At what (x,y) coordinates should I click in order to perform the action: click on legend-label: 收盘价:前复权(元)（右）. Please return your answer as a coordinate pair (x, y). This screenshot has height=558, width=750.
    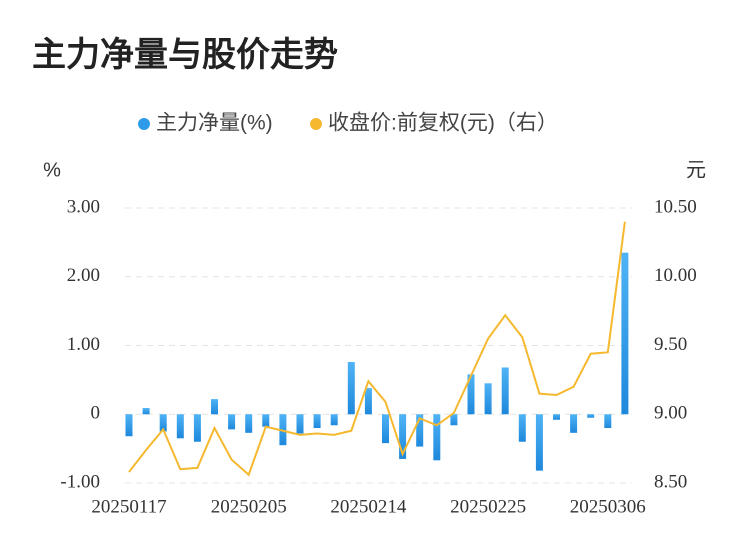
    Looking at the image, I should click on (443, 123).